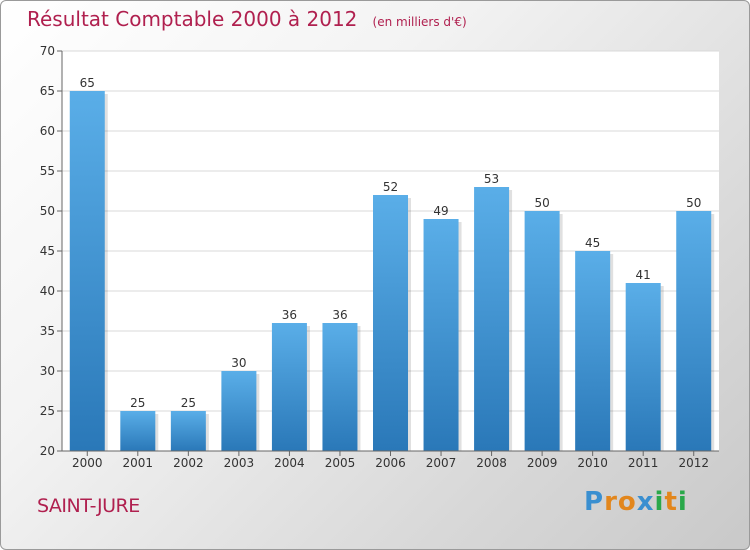  What do you see at coordinates (192, 19) in the screenshot?
I see `chart-title-main: Résultat Comptable 2000 à 2012` at bounding box center [192, 19].